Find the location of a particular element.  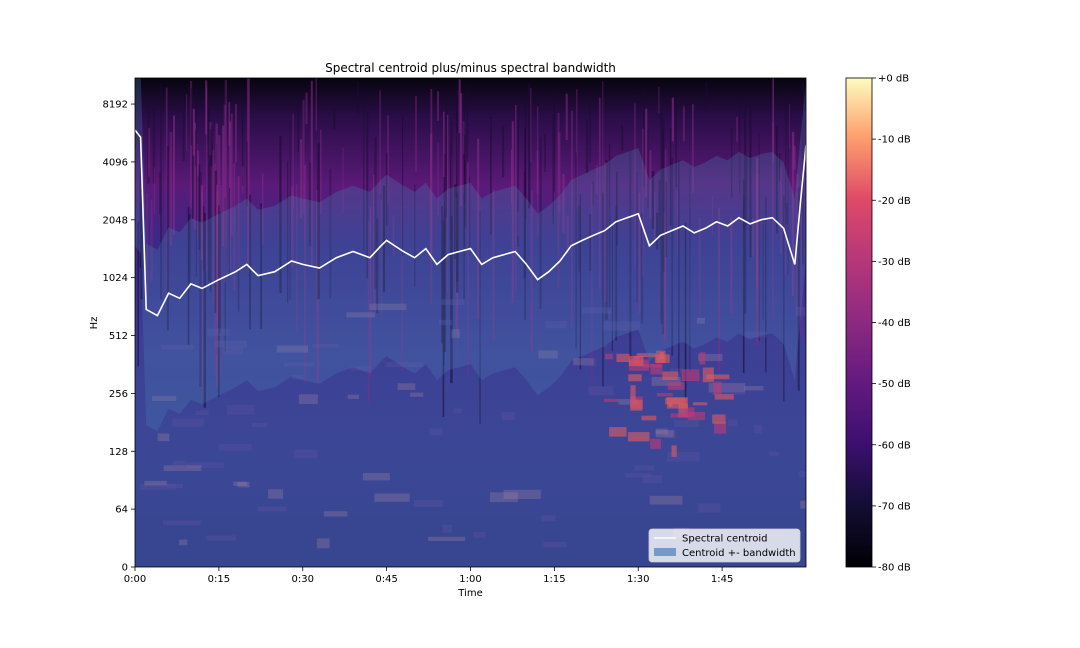

x-tick-label: 0:15 is located at coordinates (219, 579).